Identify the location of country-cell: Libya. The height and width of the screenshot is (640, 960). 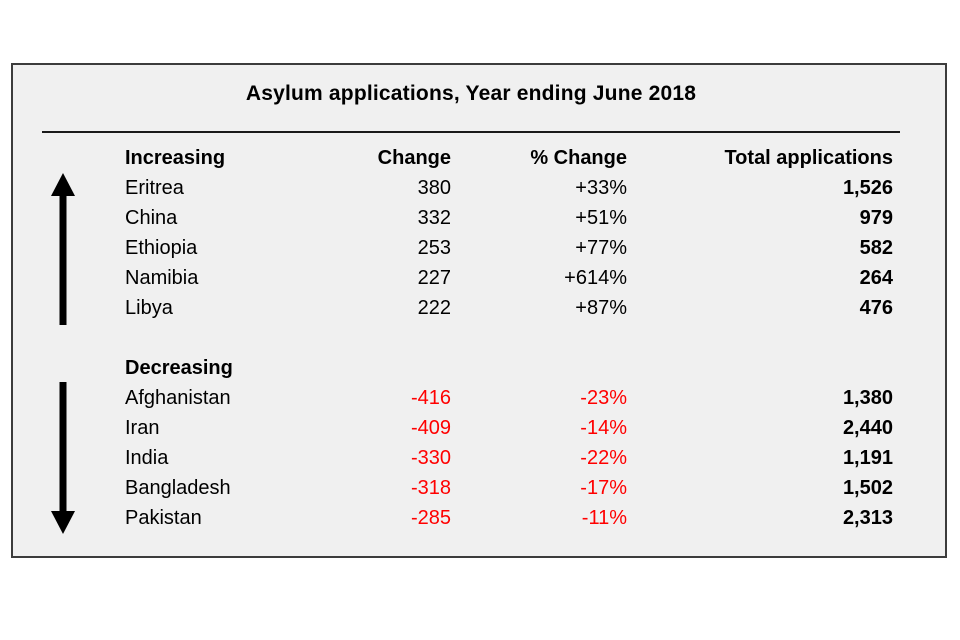
(149, 308).